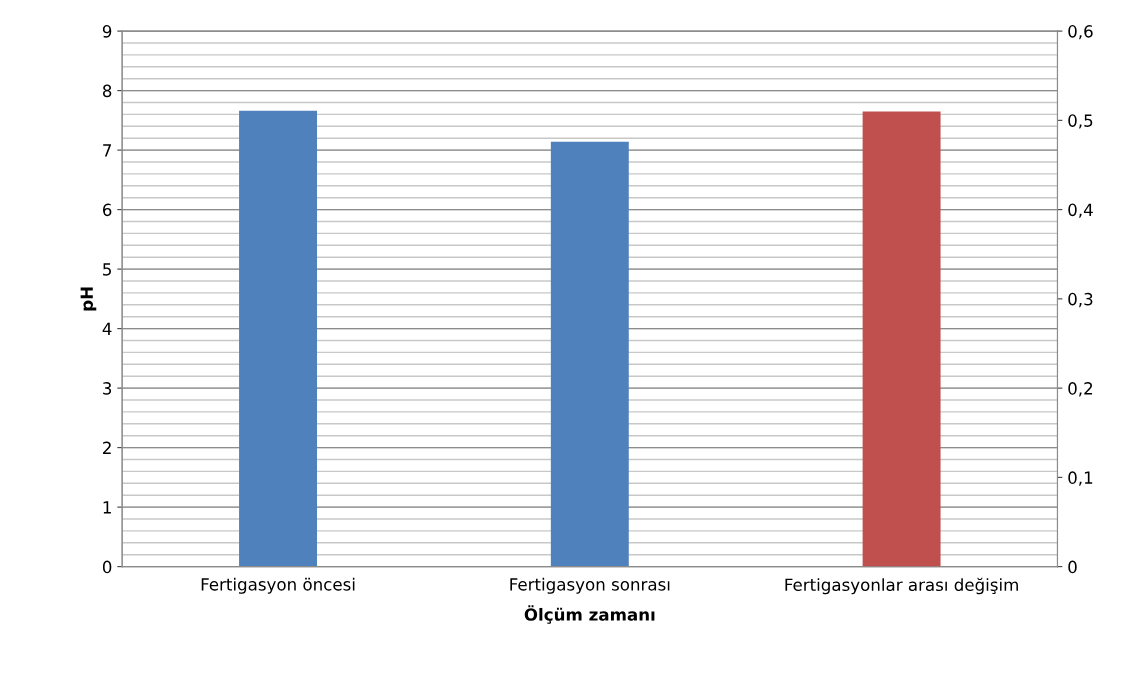  I want to click on y2-tick-label: 0,5, so click(1080, 121).